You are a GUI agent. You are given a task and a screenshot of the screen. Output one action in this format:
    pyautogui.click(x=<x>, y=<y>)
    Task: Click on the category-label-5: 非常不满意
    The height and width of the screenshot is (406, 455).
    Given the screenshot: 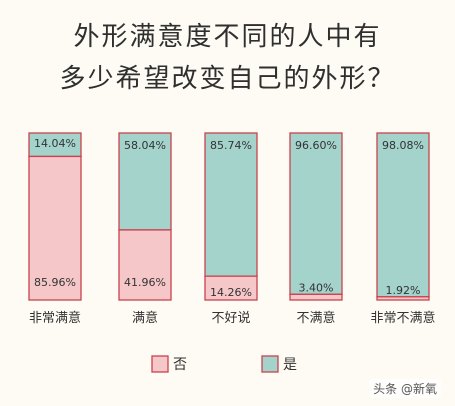 What is the action you would take?
    pyautogui.click(x=402, y=318)
    